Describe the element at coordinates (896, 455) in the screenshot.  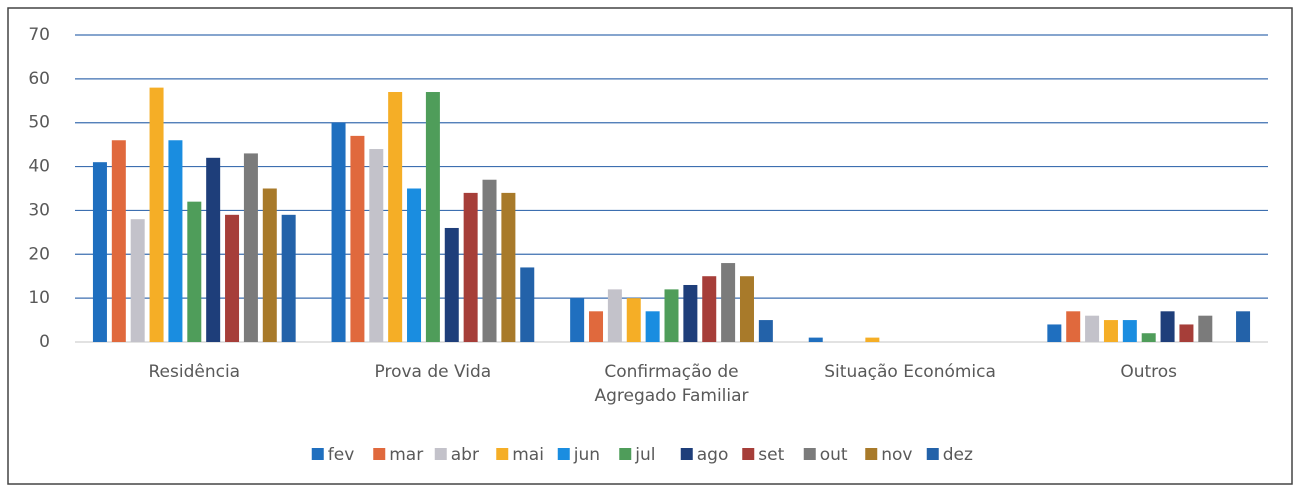
I see `legend-label: nov` at that location.